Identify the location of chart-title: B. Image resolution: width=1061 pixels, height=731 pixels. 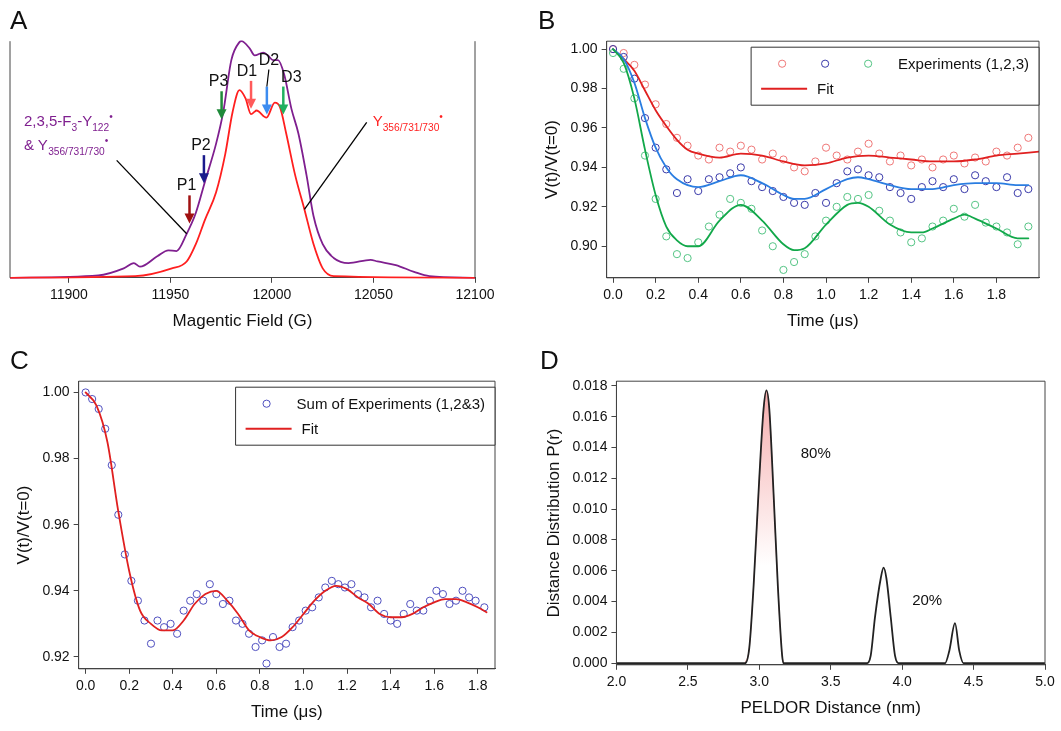
(547, 19).